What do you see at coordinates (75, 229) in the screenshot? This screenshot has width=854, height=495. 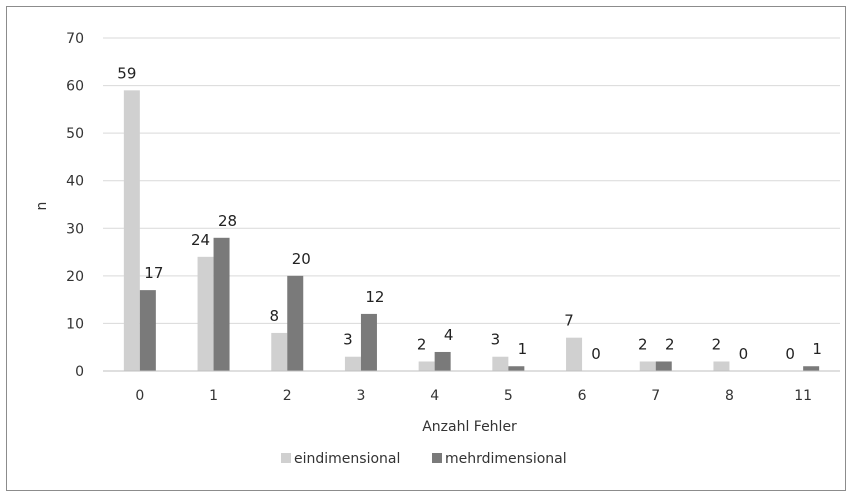 I see `y-tick-label: 30` at bounding box center [75, 229].